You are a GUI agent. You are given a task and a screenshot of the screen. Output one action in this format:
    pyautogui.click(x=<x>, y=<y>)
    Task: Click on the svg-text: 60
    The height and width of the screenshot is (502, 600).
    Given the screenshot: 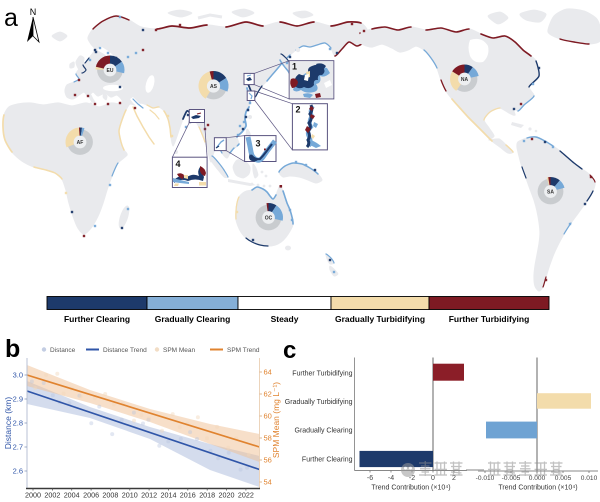 What is the action you would take?
    pyautogui.click(x=268, y=416)
    